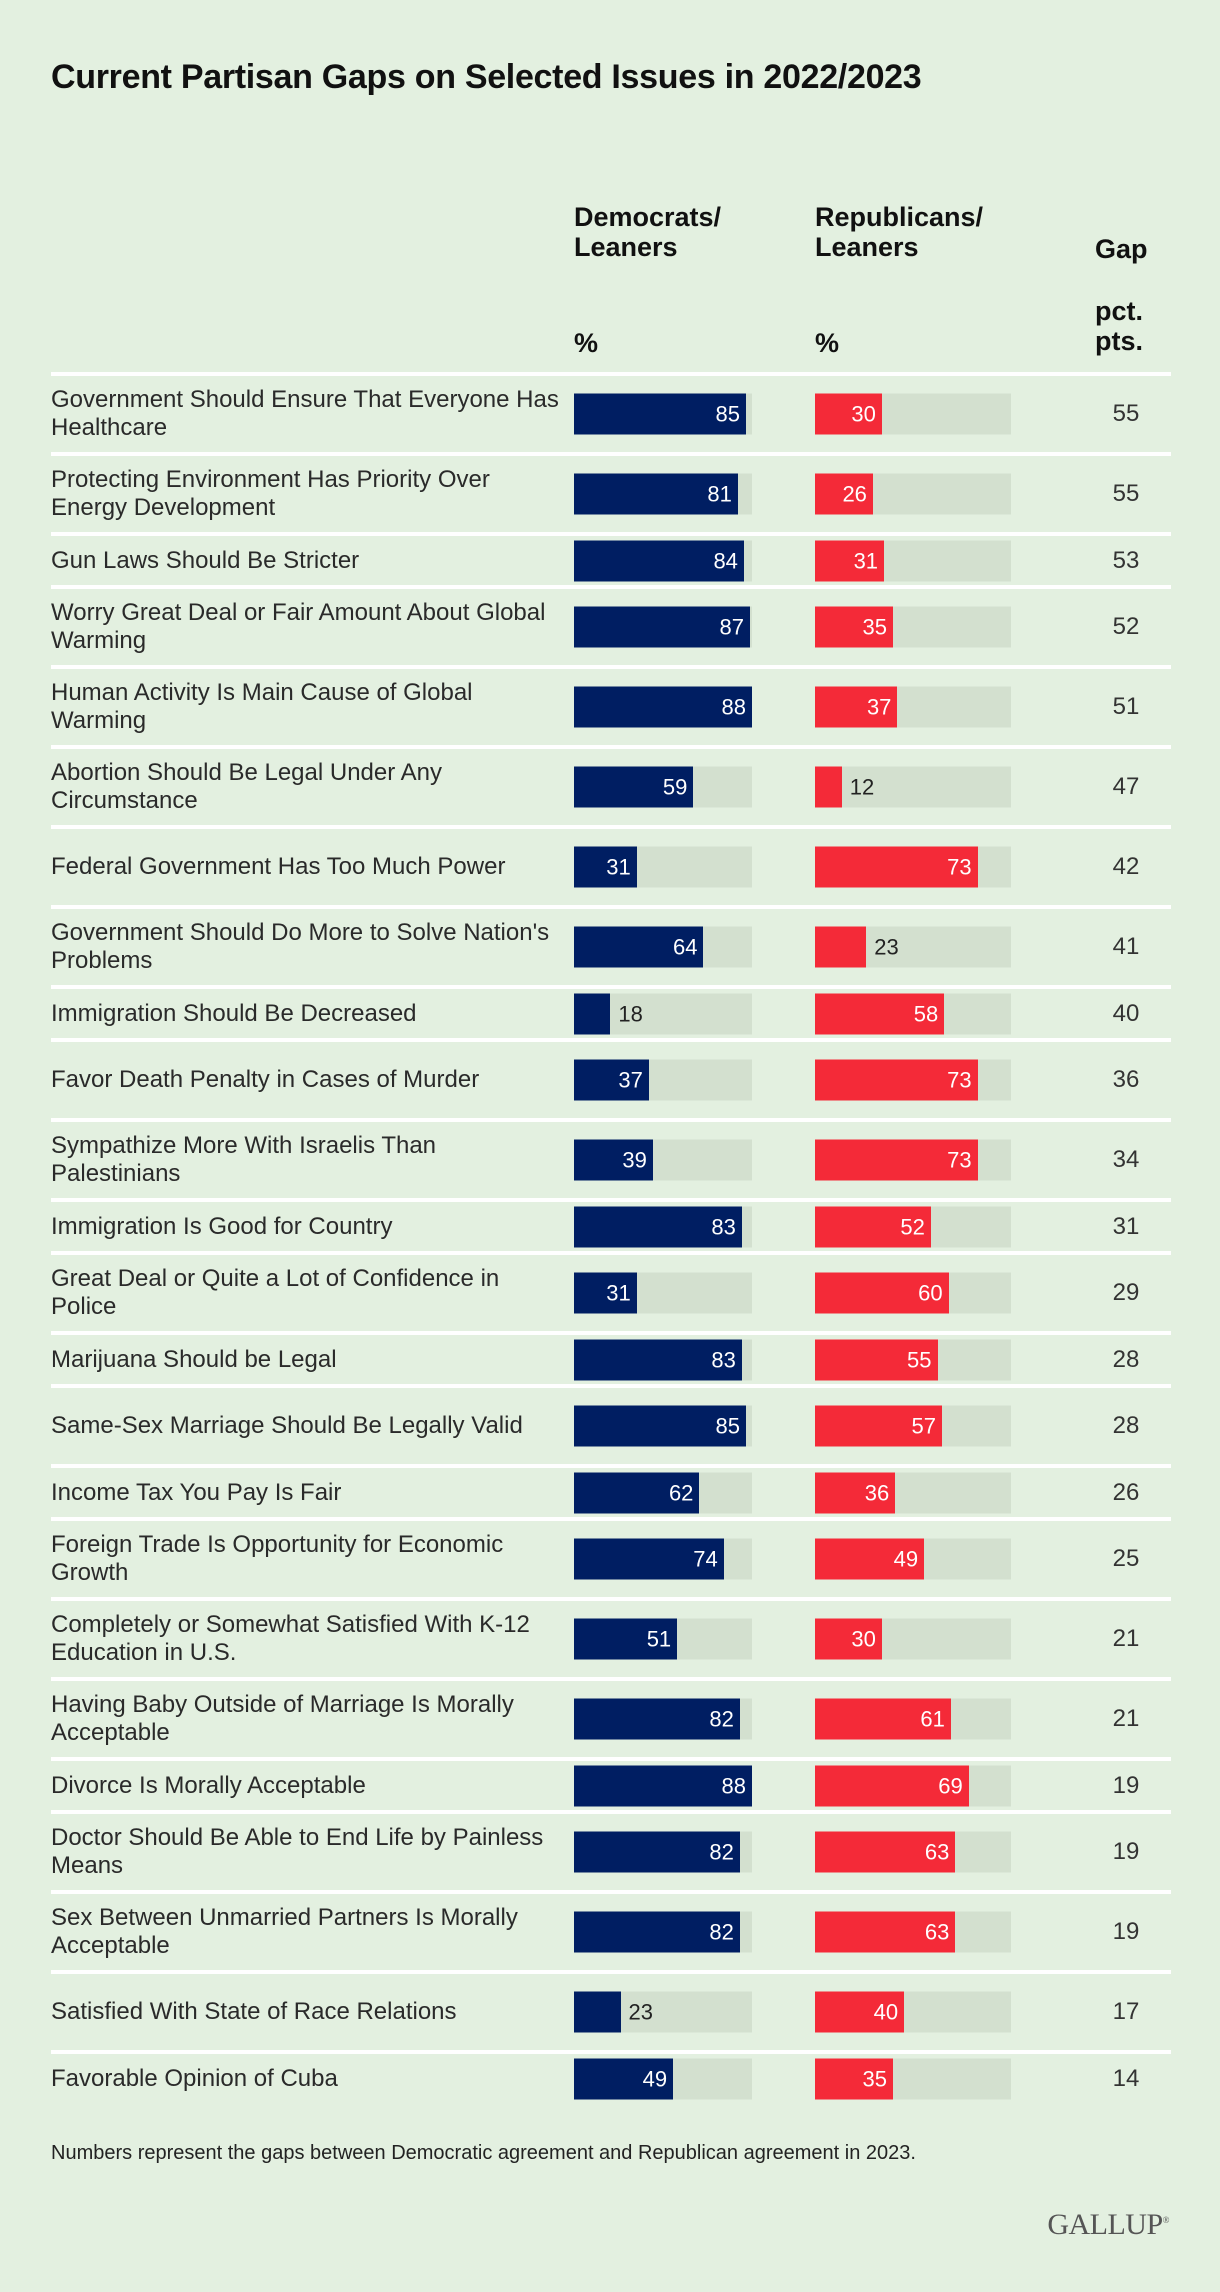 Image resolution: width=1220 pixels, height=2292 pixels. I want to click on table-row: Divorce Is Morally Acceptable 88 69 19, so click(611, 1783).